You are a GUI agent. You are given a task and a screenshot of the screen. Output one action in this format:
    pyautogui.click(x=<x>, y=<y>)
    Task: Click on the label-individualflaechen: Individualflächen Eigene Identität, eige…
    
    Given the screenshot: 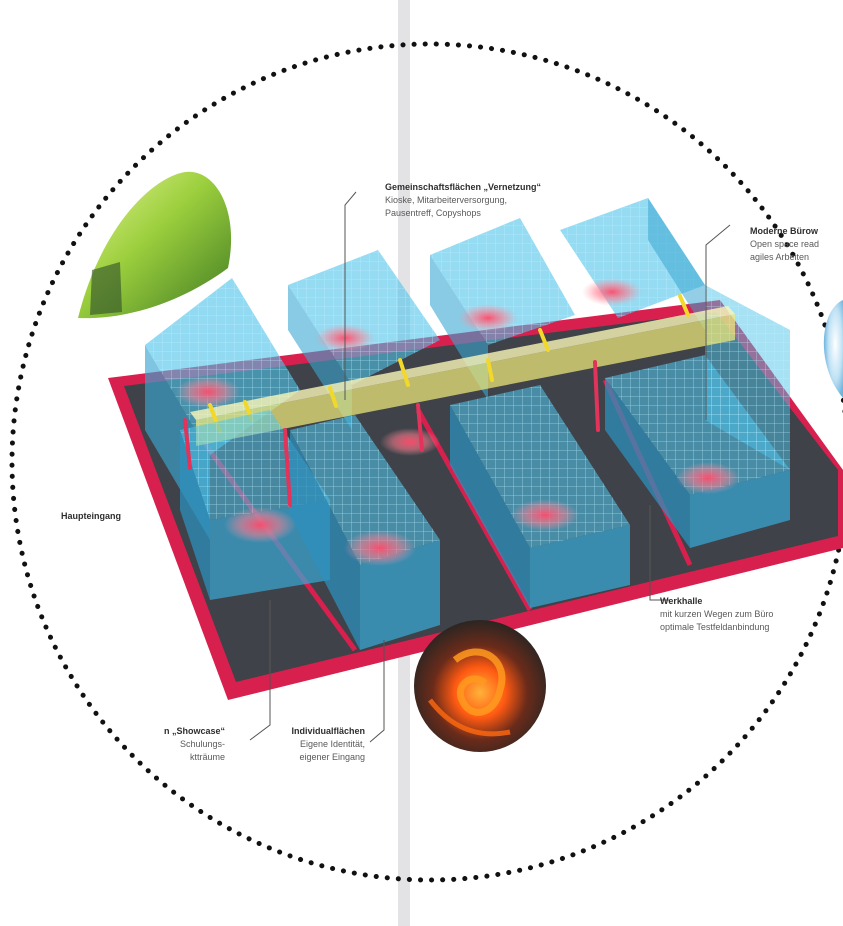 What is the action you would take?
    pyautogui.click(x=325, y=744)
    